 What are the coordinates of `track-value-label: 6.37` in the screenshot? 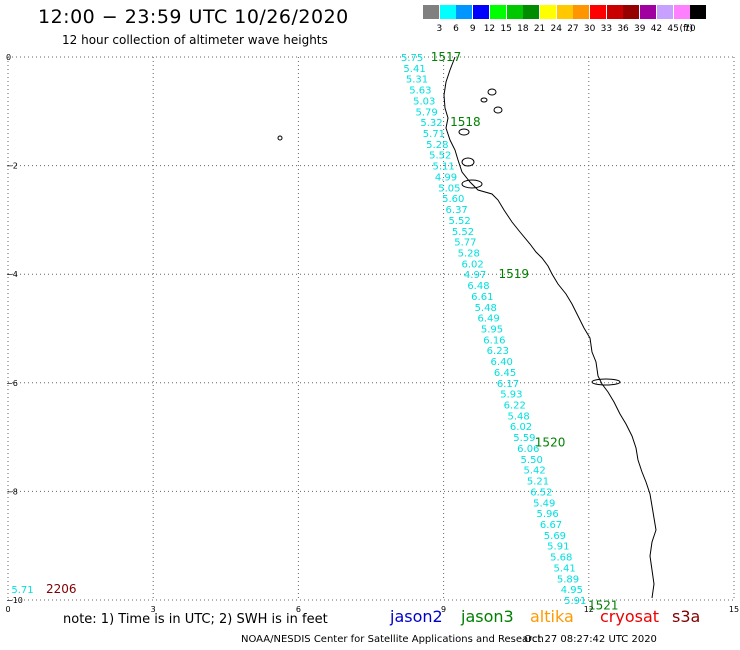 It's located at (457, 210).